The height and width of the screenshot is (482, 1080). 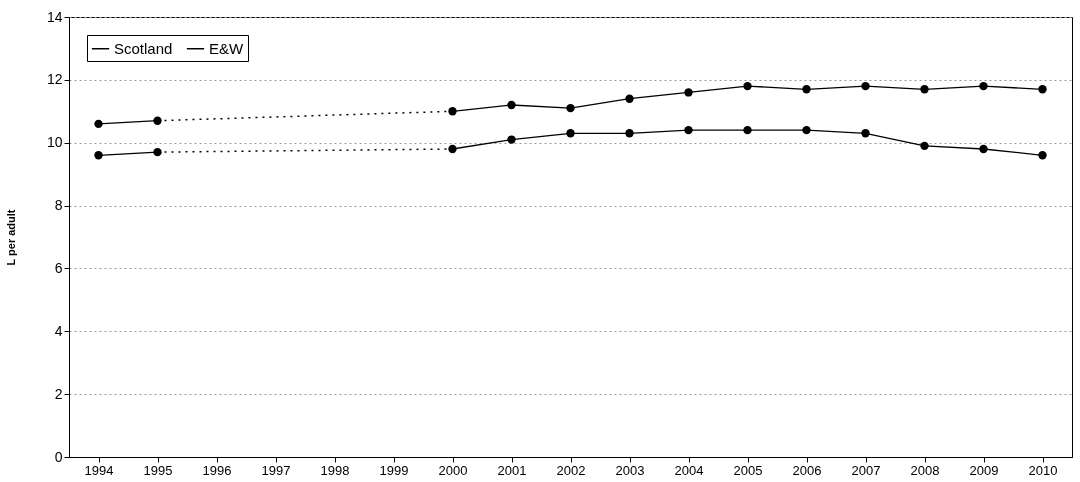 What do you see at coordinates (512, 470) in the screenshot?
I see `x-tick-label: 2001` at bounding box center [512, 470].